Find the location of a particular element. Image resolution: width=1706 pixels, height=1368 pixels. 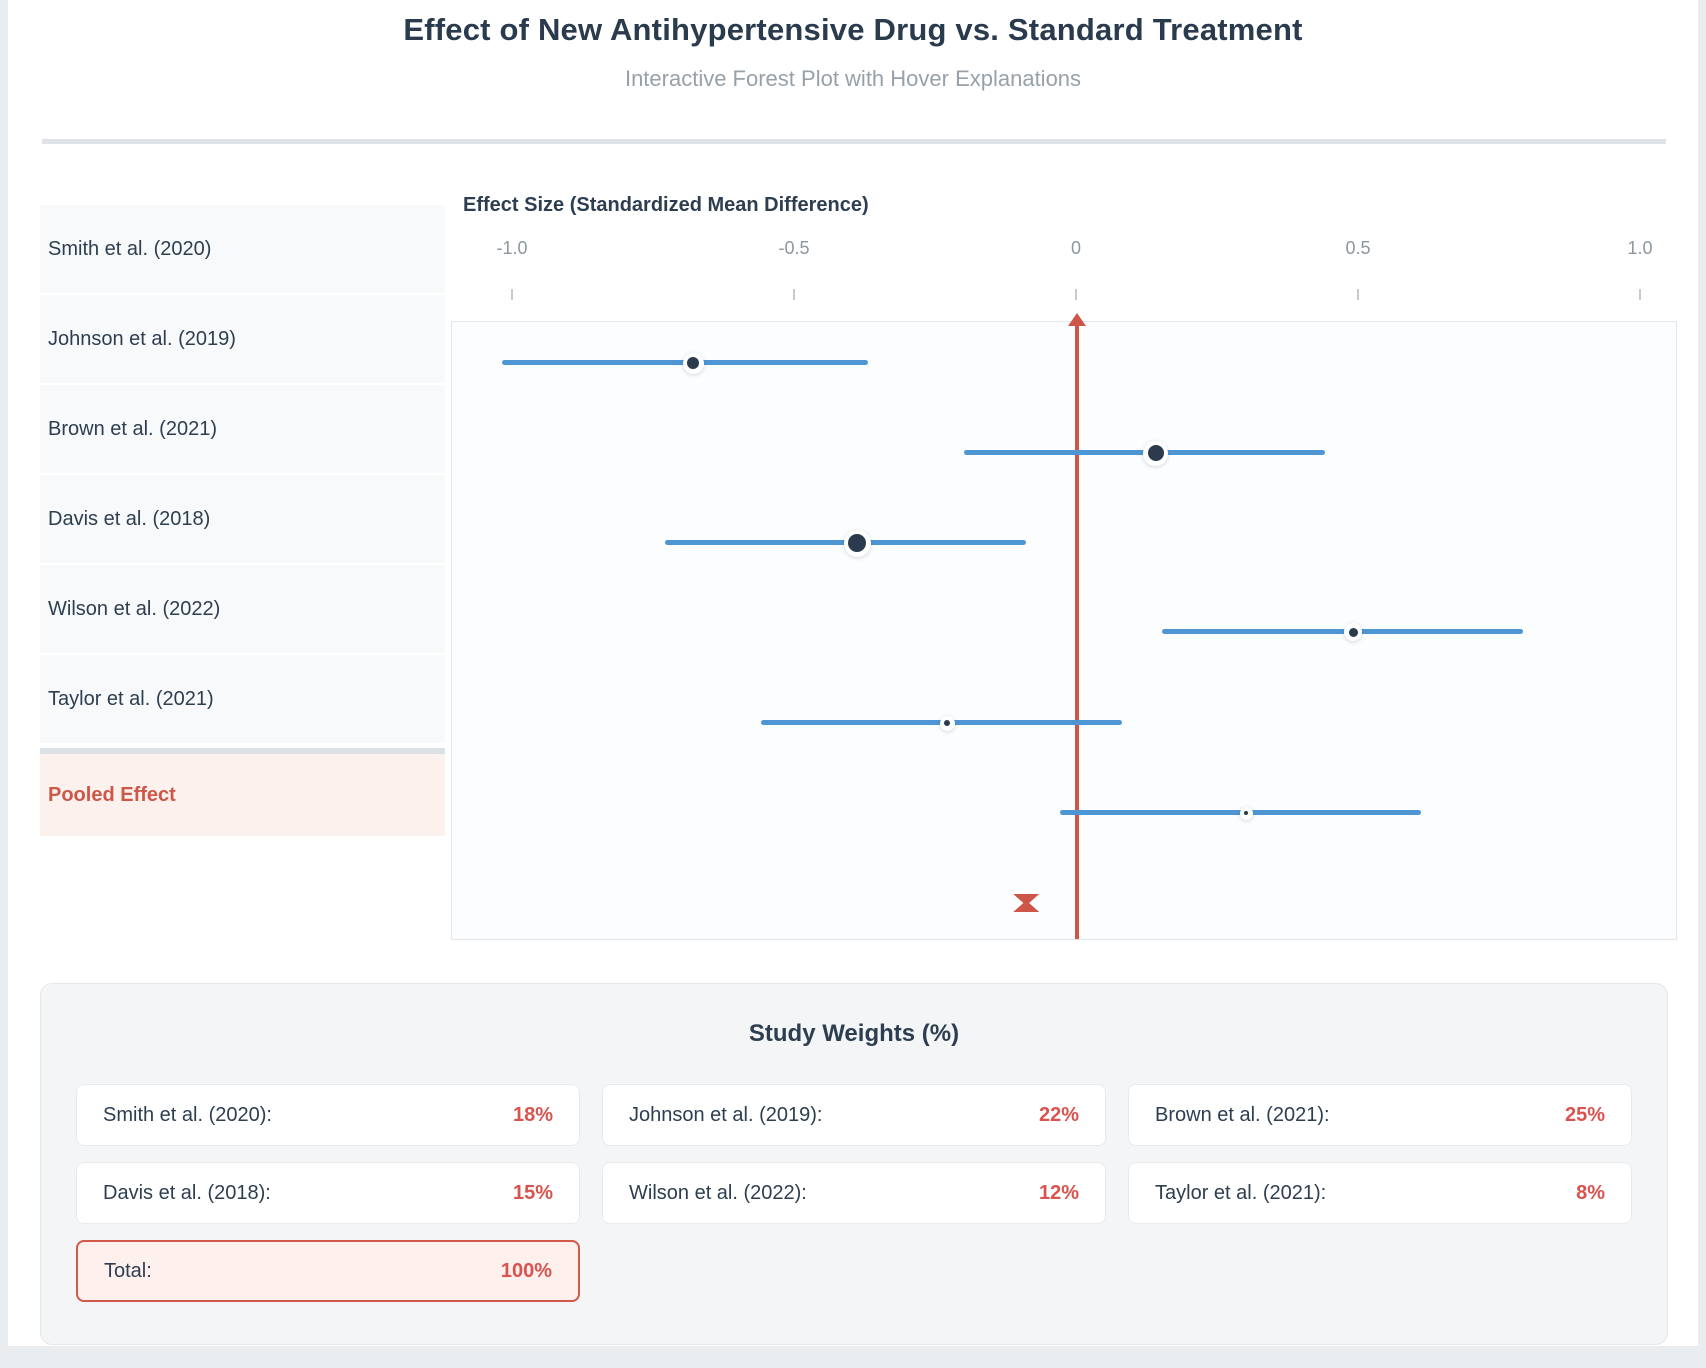

weight-value: 8% is located at coordinates (1590, 1192).